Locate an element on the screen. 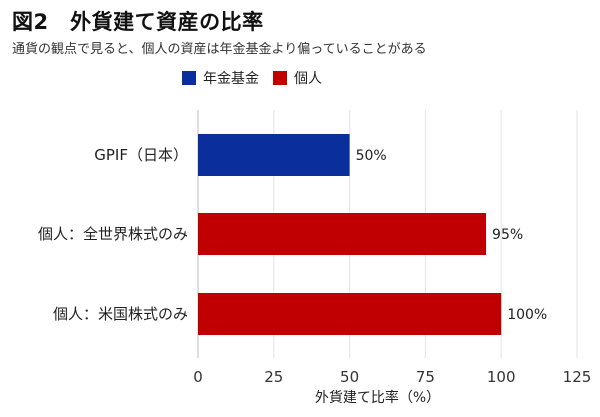 Image resolution: width=600 pixels, height=417 pixels. chart-title: 図2 外貨建て資産の比率 is located at coordinates (138, 22).